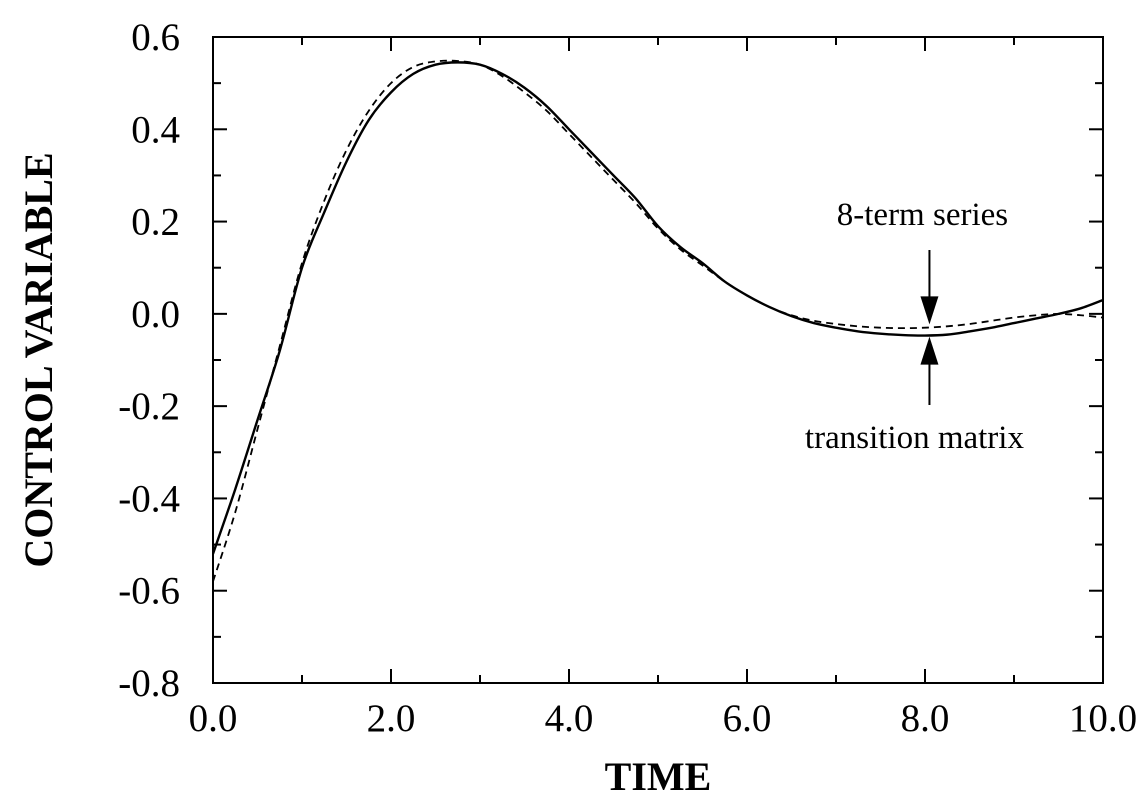 Image resolution: width=1147 pixels, height=801 pixels. Describe the element at coordinates (155, 129) in the screenshot. I see `y-tick-label: 0.4` at that location.